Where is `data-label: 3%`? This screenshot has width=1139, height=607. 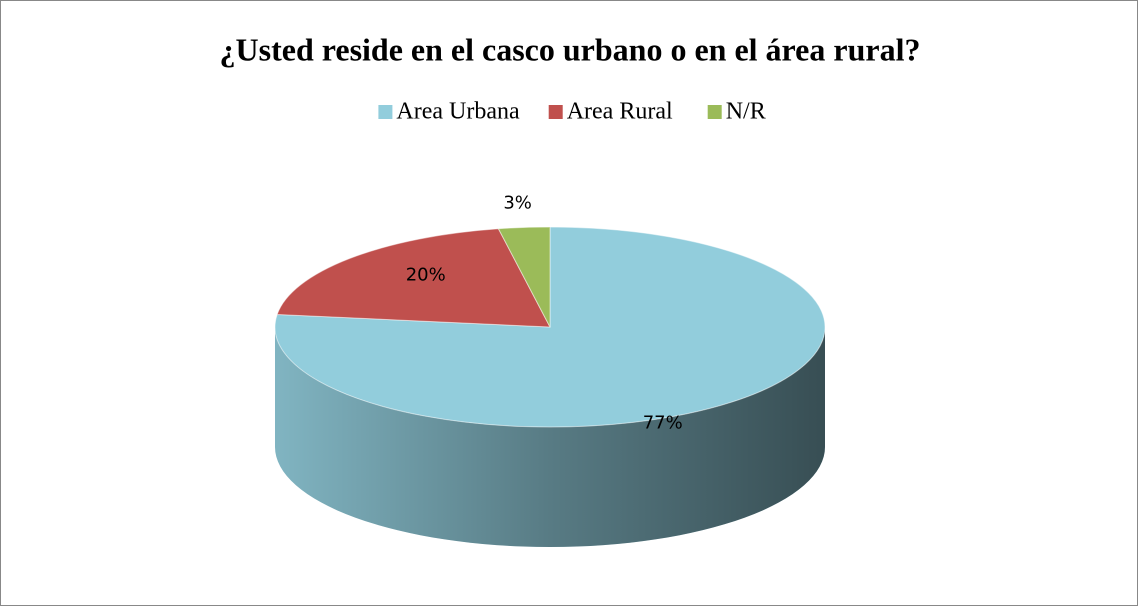
data-label: 3% is located at coordinates (517, 203).